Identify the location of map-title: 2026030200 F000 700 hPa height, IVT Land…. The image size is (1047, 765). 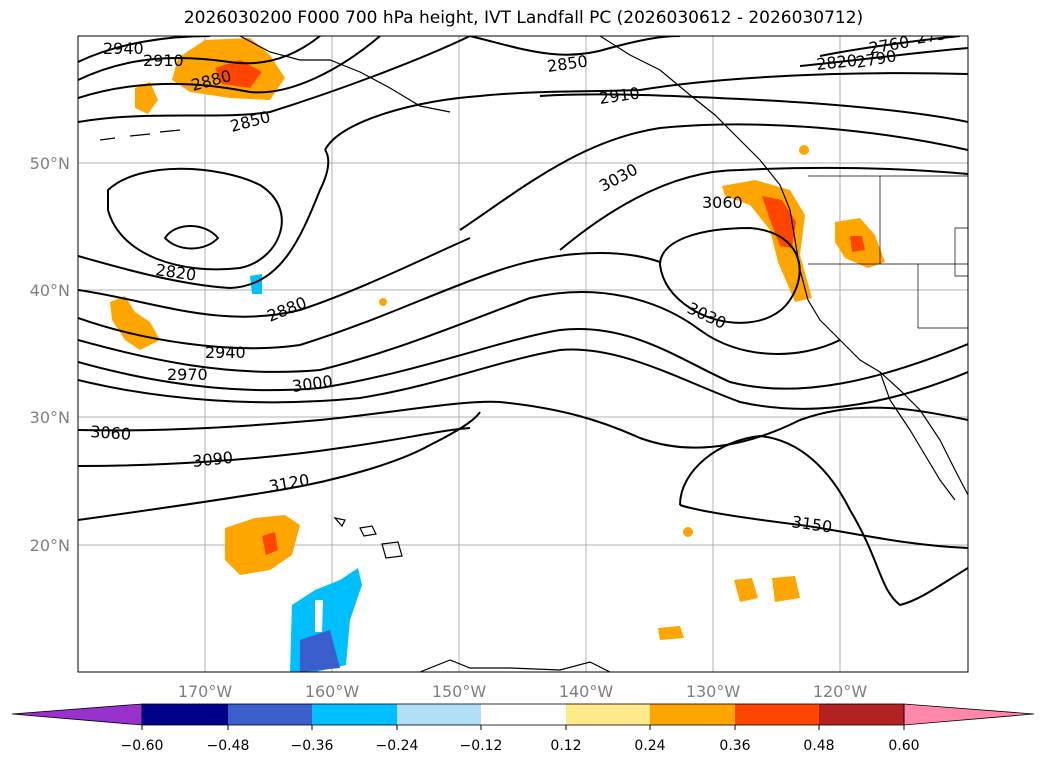
(523, 18).